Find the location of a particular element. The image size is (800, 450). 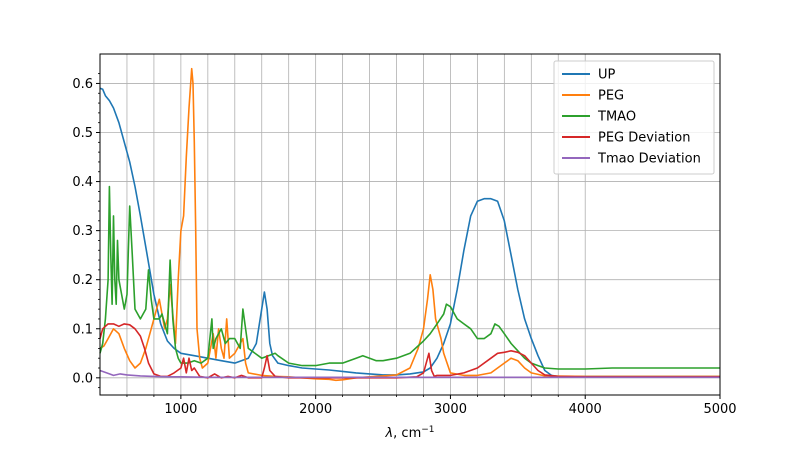

legend-label-peg-deviation: PEG Deviation is located at coordinates (644, 138).